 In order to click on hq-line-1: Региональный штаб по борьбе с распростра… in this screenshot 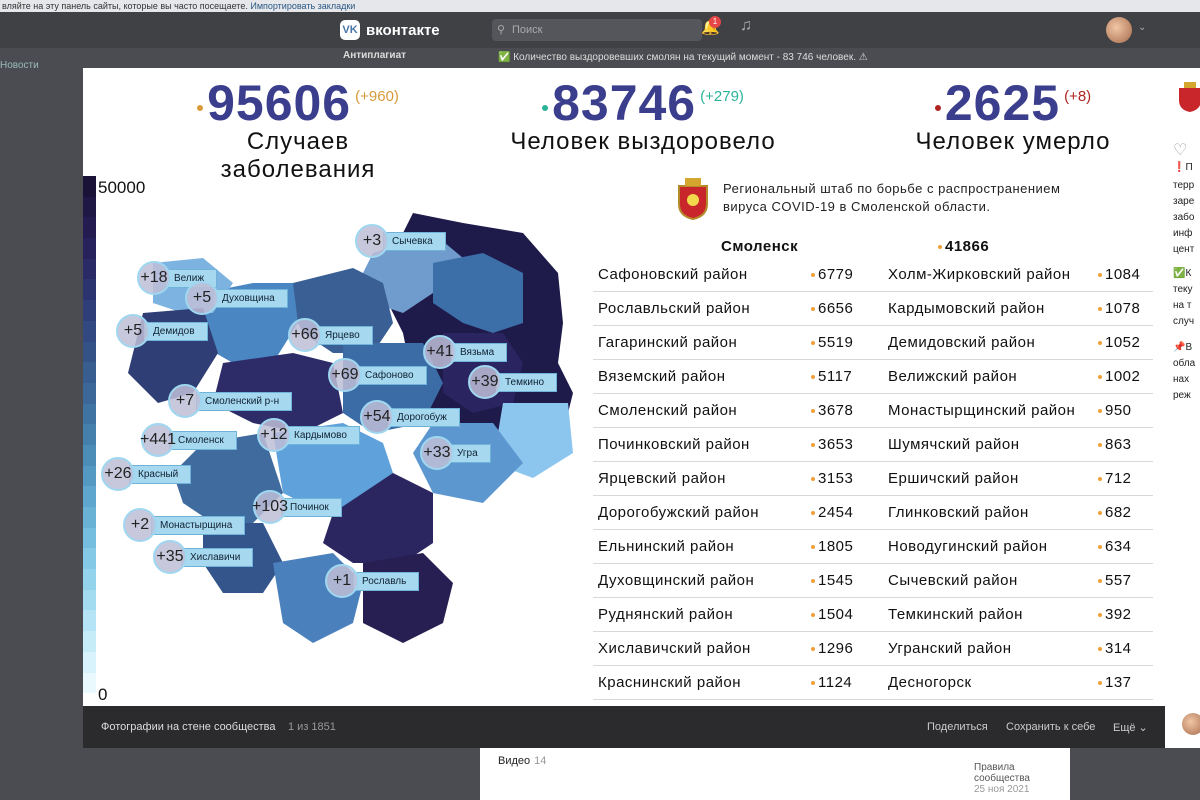, I will do `click(892, 188)`.